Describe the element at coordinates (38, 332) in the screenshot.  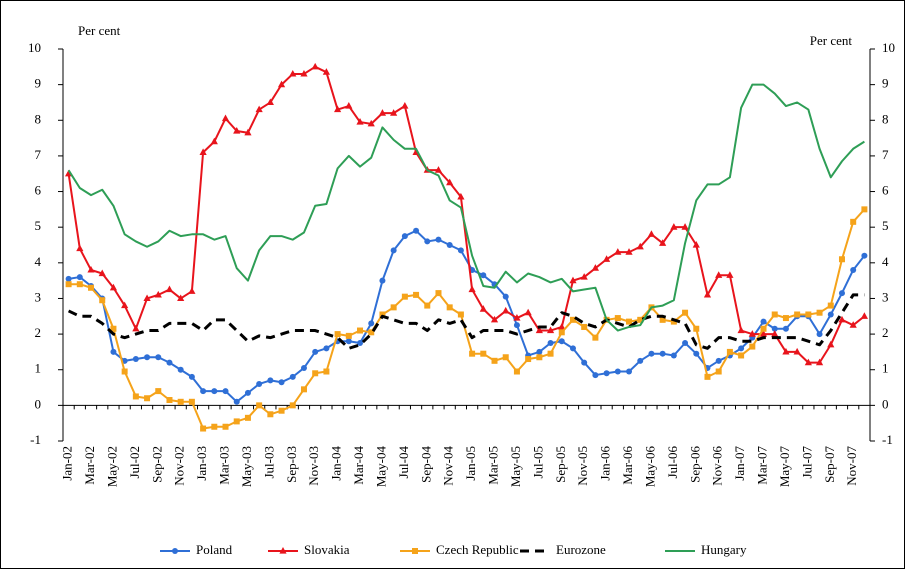
I see `y-tick-label: 2` at that location.